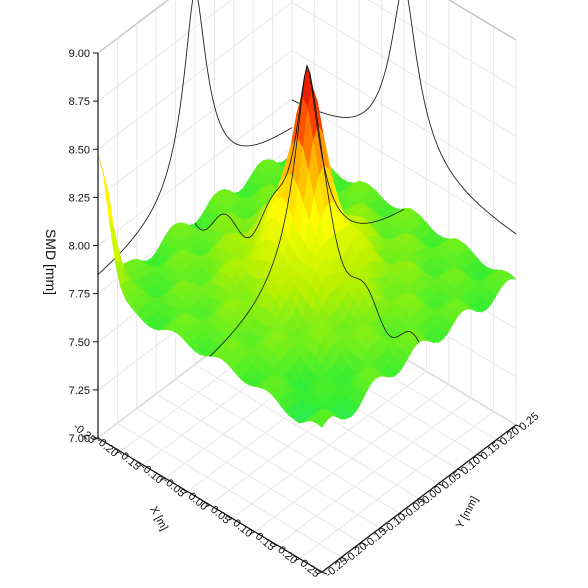 Image resolution: width=588 pixels, height=588 pixels. I want to click on y-axis-label: Y [mm], so click(467, 512).